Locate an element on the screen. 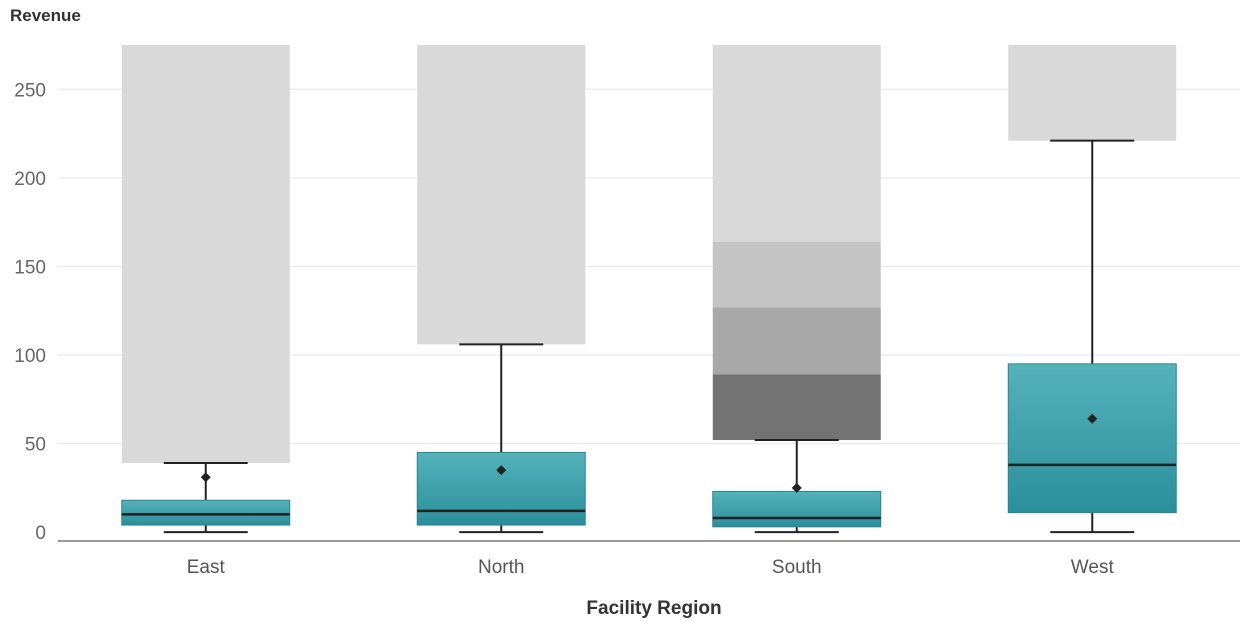 This screenshot has width=1252, height=622. x-tick-label: South is located at coordinates (797, 567).